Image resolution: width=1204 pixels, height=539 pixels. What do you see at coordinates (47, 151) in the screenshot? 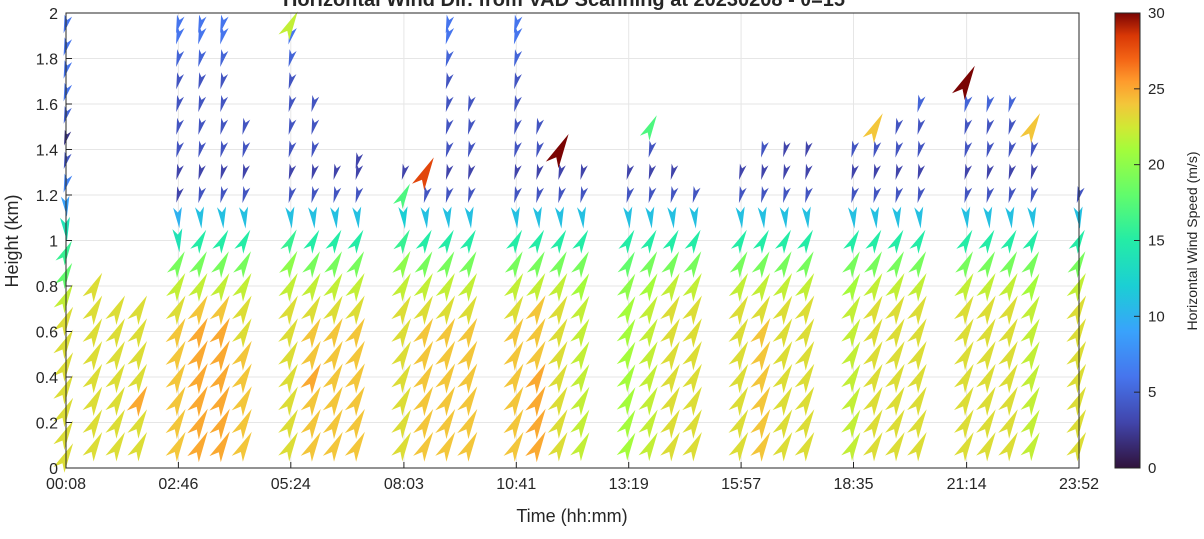
I see `y-tick-label: 1.4` at bounding box center [47, 151].